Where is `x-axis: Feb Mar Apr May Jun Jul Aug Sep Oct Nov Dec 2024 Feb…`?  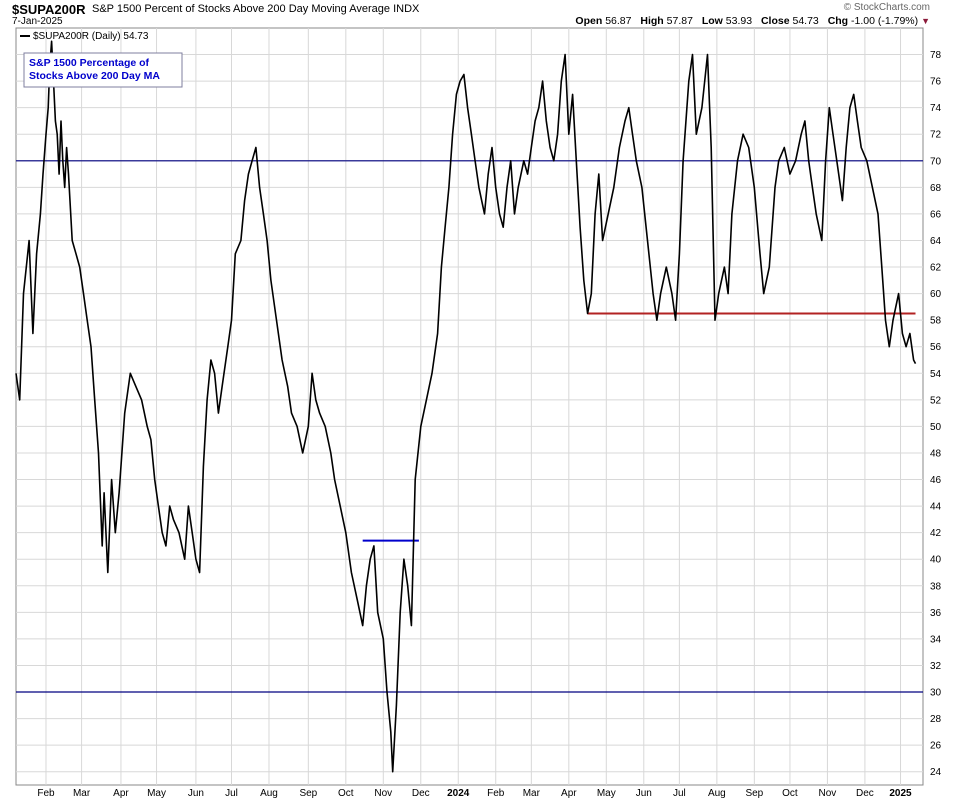 x-axis: Feb Mar Apr May Jun Jul Aug Sep Oct Nov Dec 2024 Feb… is located at coordinates (474, 793).